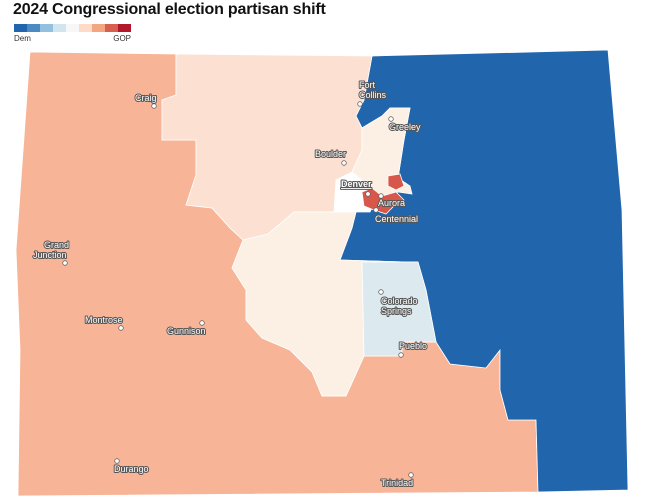 Image resolution: width=645 pixels, height=500 pixels. I want to click on city-label: Montrose, so click(104, 320).